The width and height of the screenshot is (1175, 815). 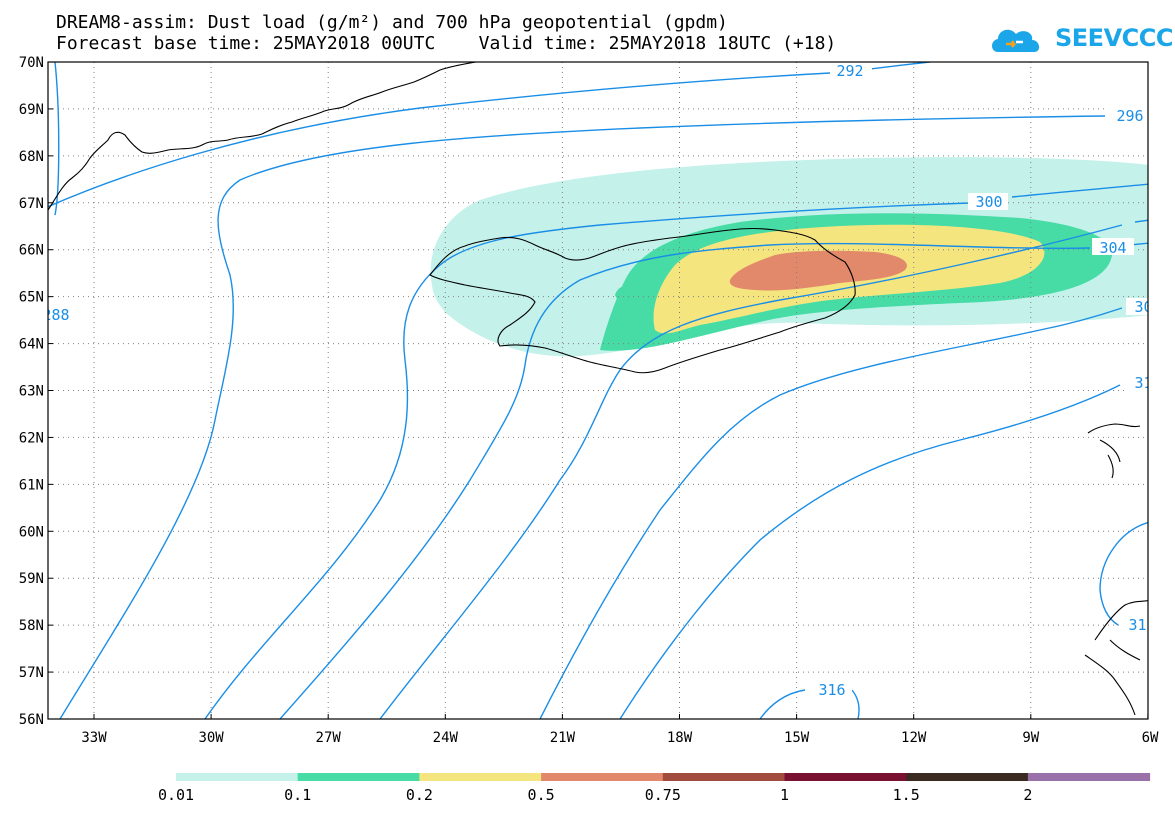 I want to click on scotland-coast, so click(x=1116, y=657).